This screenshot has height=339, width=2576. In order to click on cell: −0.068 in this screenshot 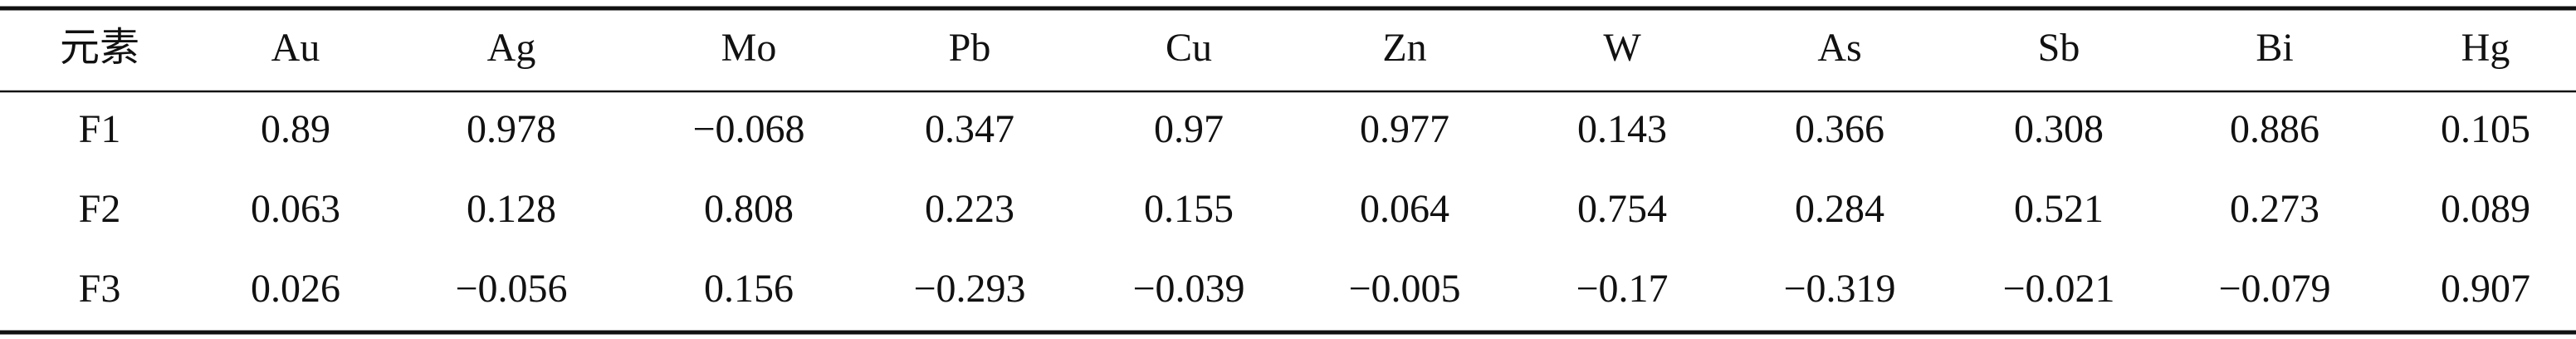, I will do `click(748, 129)`.